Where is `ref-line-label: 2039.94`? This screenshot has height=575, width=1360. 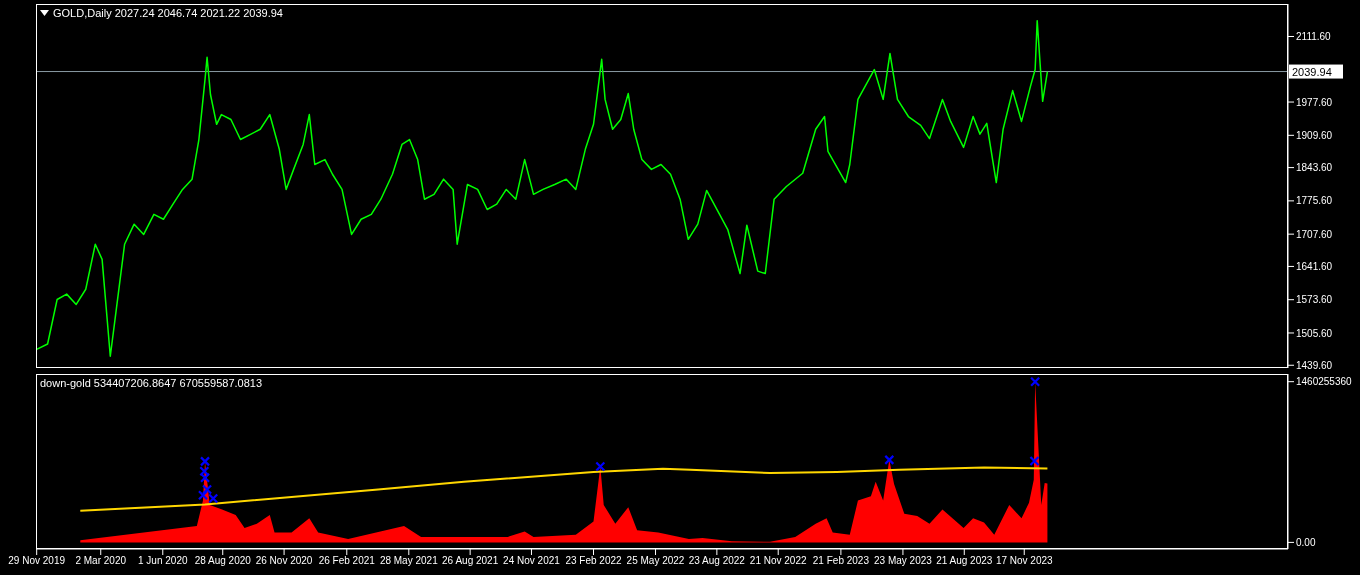 ref-line-label: 2039.94 is located at coordinates (1312, 71).